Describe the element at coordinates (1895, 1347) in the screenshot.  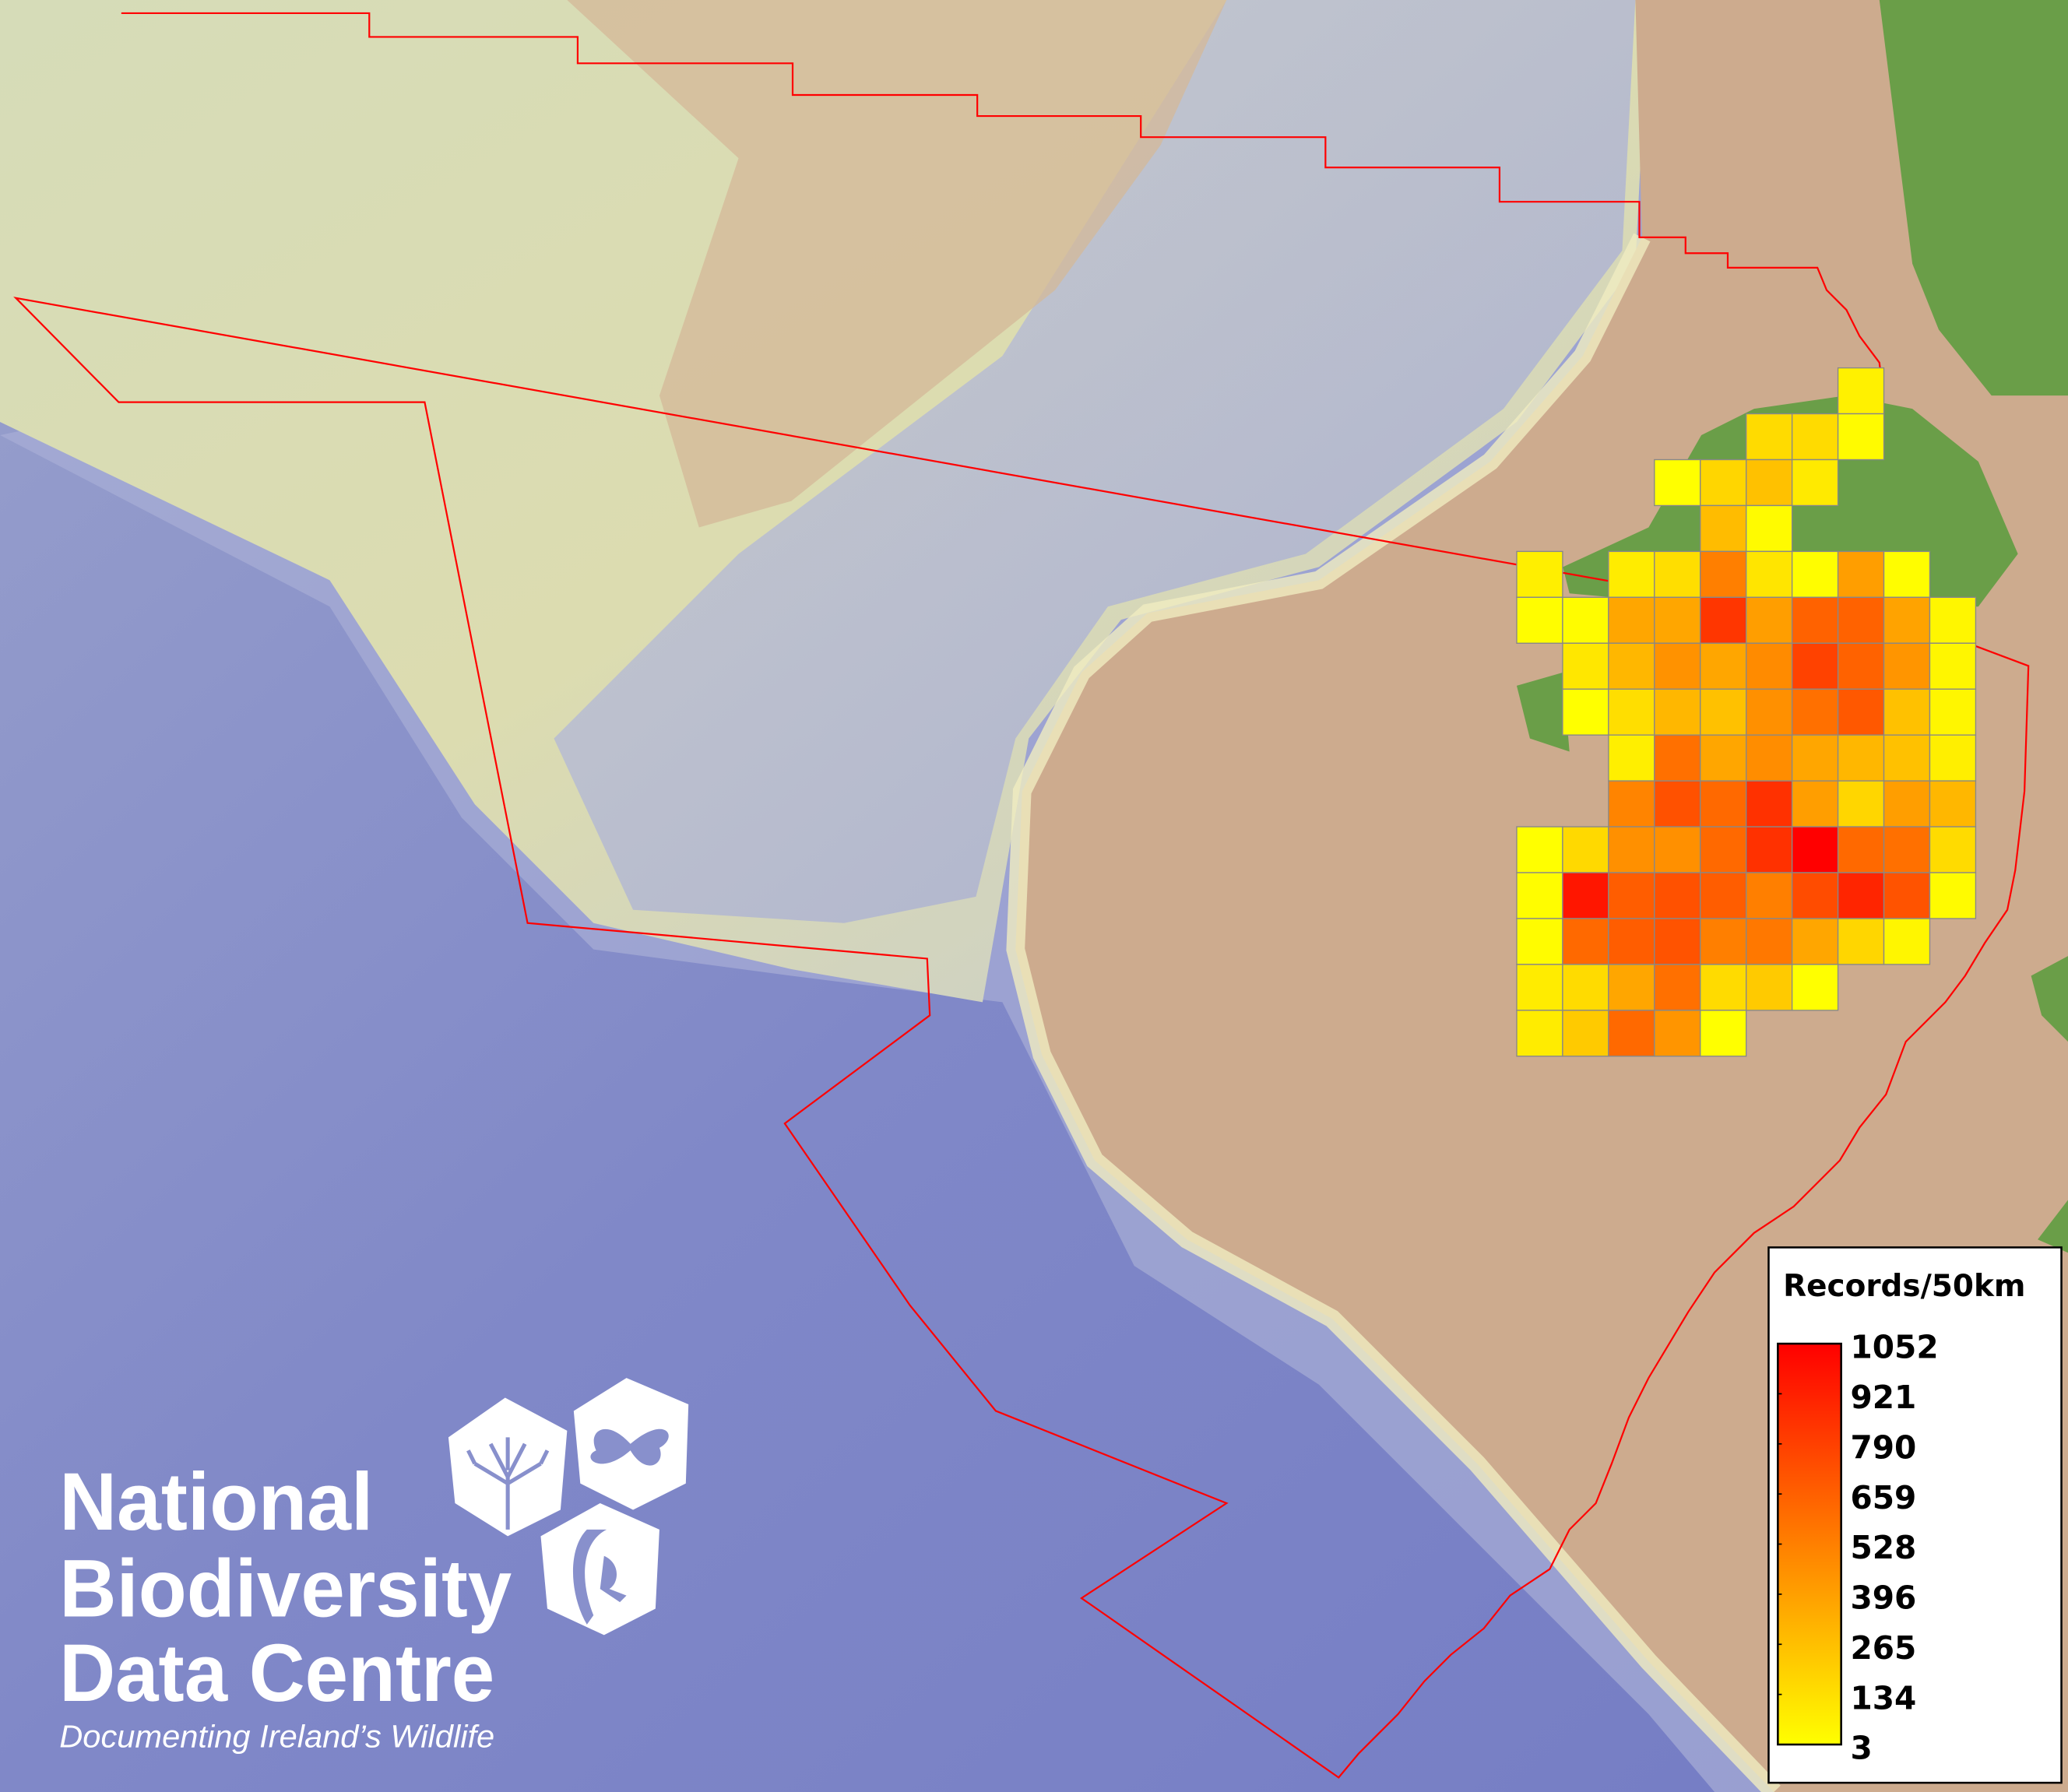
I see `legend-tick-label: 1052` at that location.